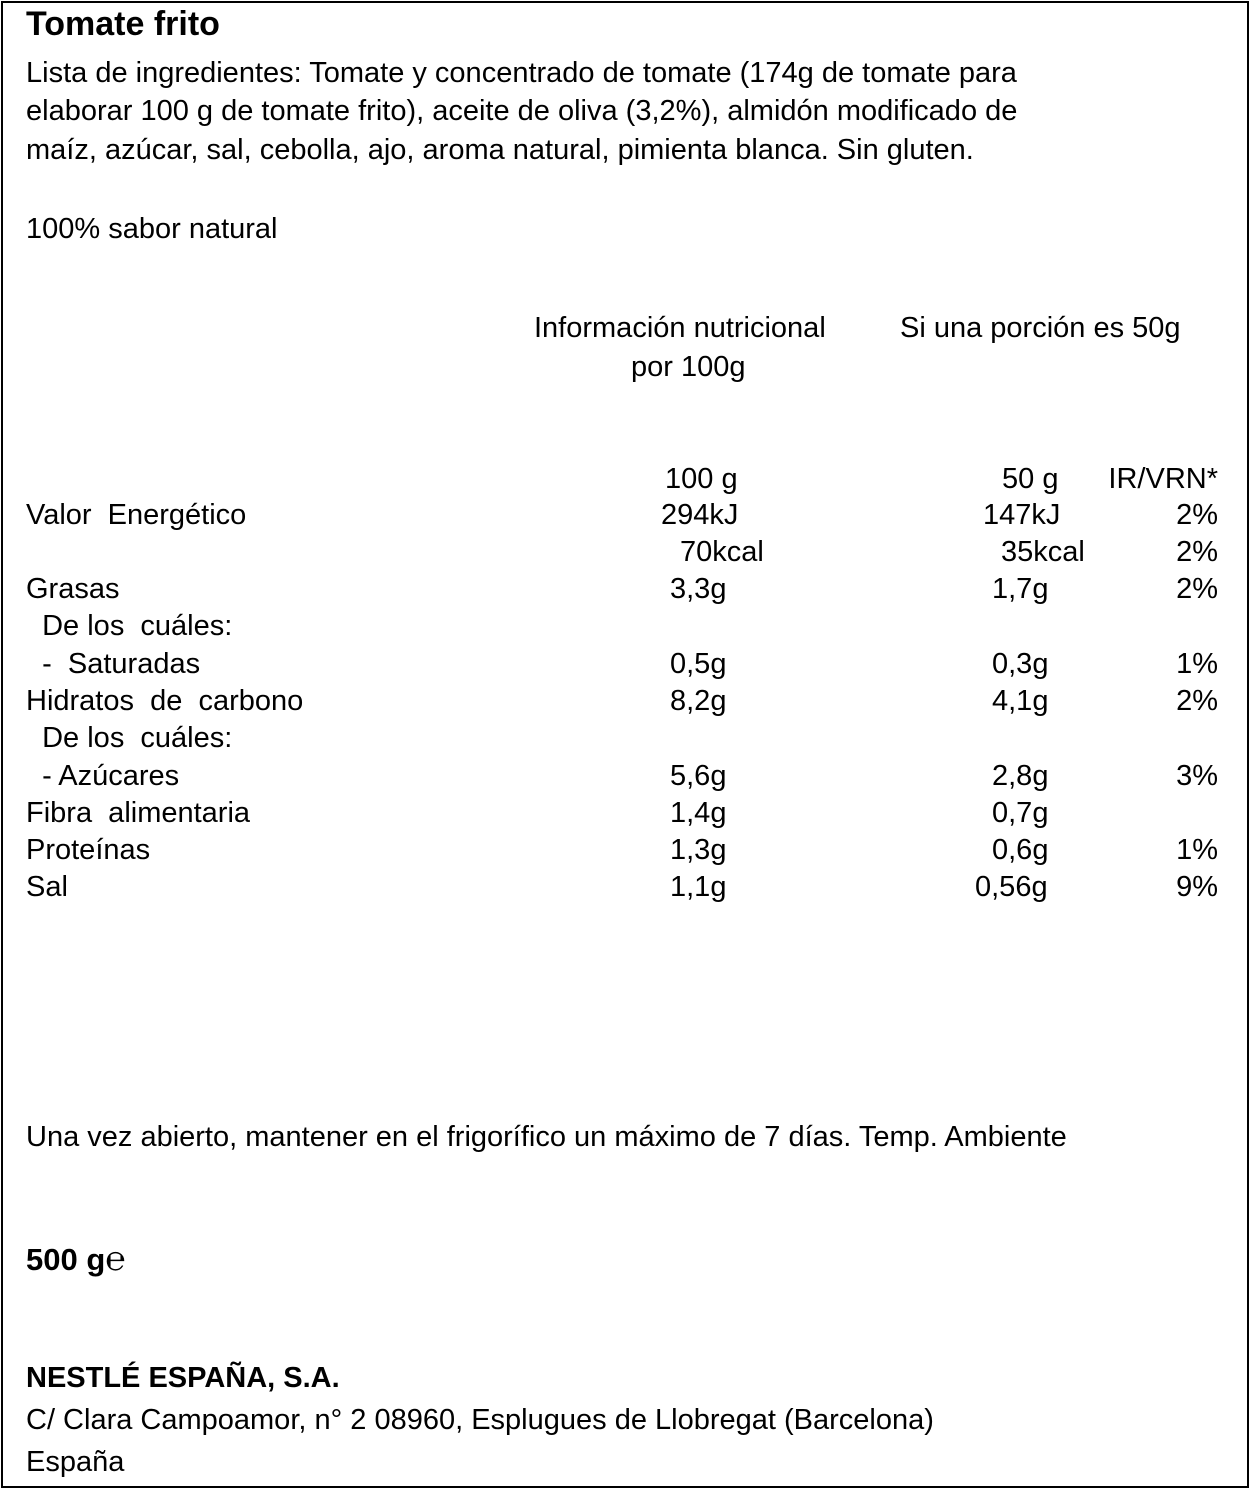 The image size is (1250, 1489). What do you see at coordinates (1020, 701) in the screenshot?
I see `nutrient-value-50g: 4,1g` at bounding box center [1020, 701].